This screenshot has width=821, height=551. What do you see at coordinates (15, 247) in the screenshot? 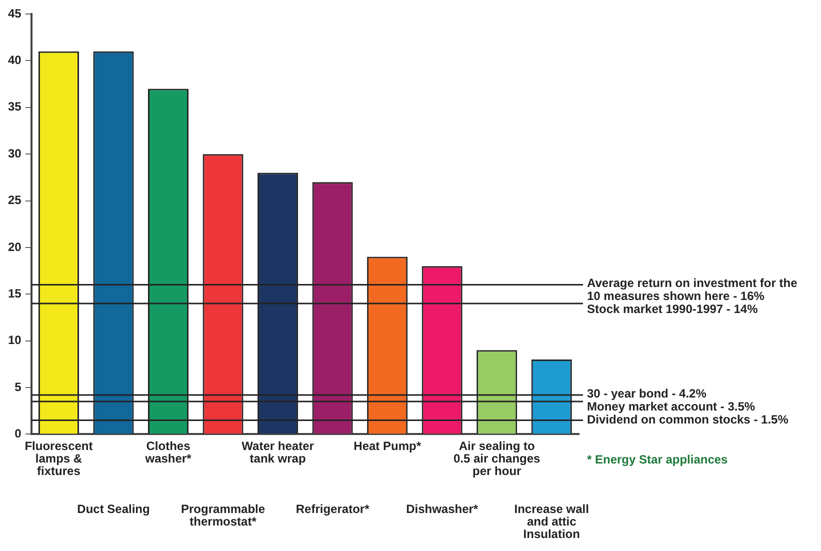
I see `y-tick-label: 20` at bounding box center [15, 247].